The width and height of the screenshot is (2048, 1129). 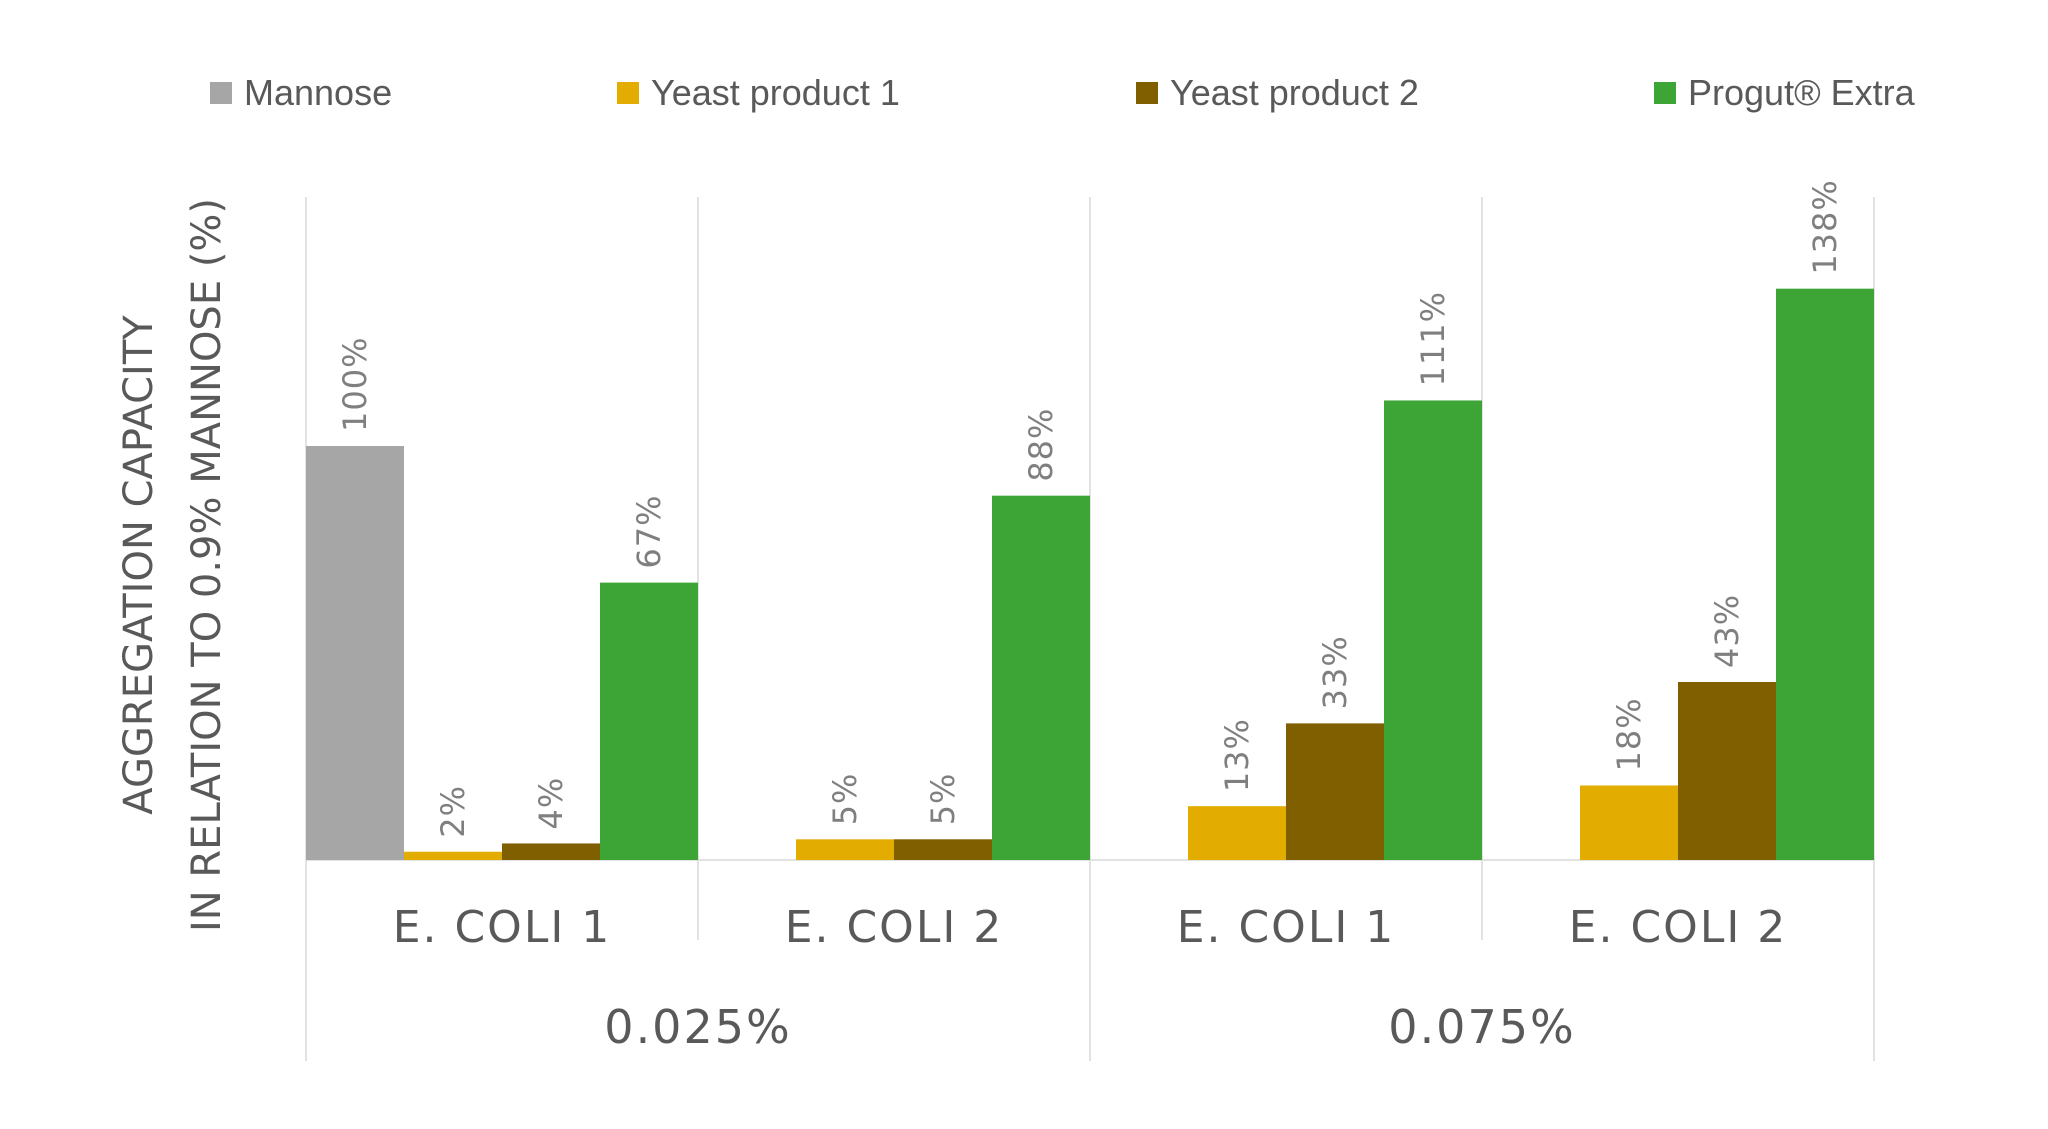 I want to click on legend-item-progut-extra: Progut® Extra, so click(x=1784, y=93).